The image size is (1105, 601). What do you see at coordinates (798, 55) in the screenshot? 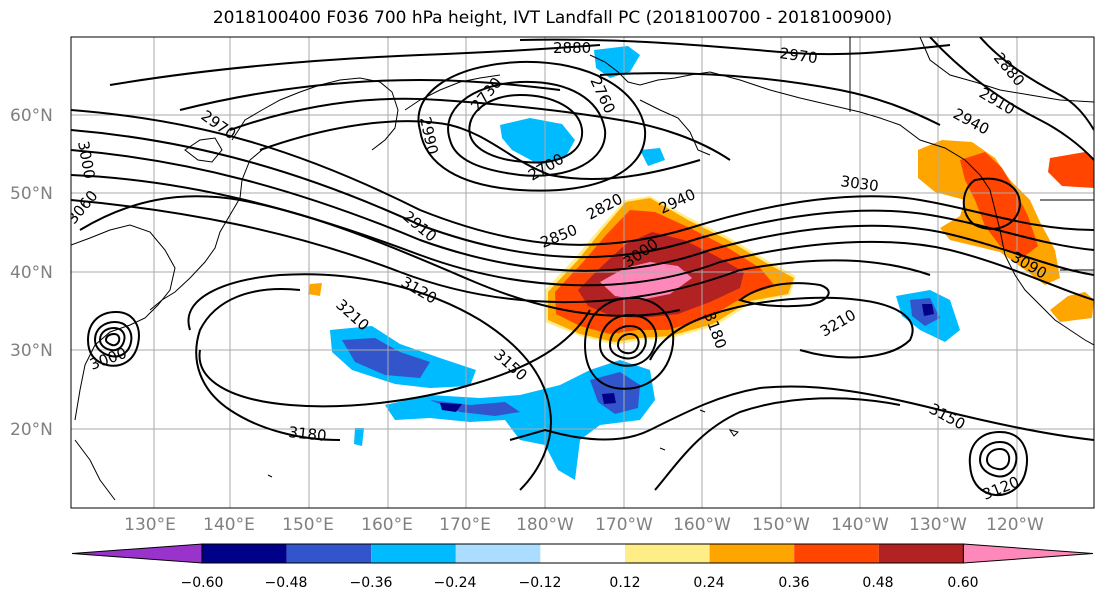
I see `contour-label: 2970` at bounding box center [798, 55].